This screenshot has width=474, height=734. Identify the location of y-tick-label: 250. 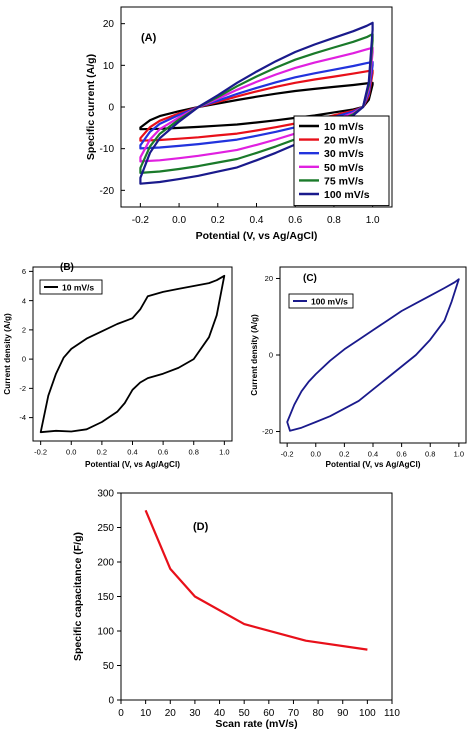
(105, 528).